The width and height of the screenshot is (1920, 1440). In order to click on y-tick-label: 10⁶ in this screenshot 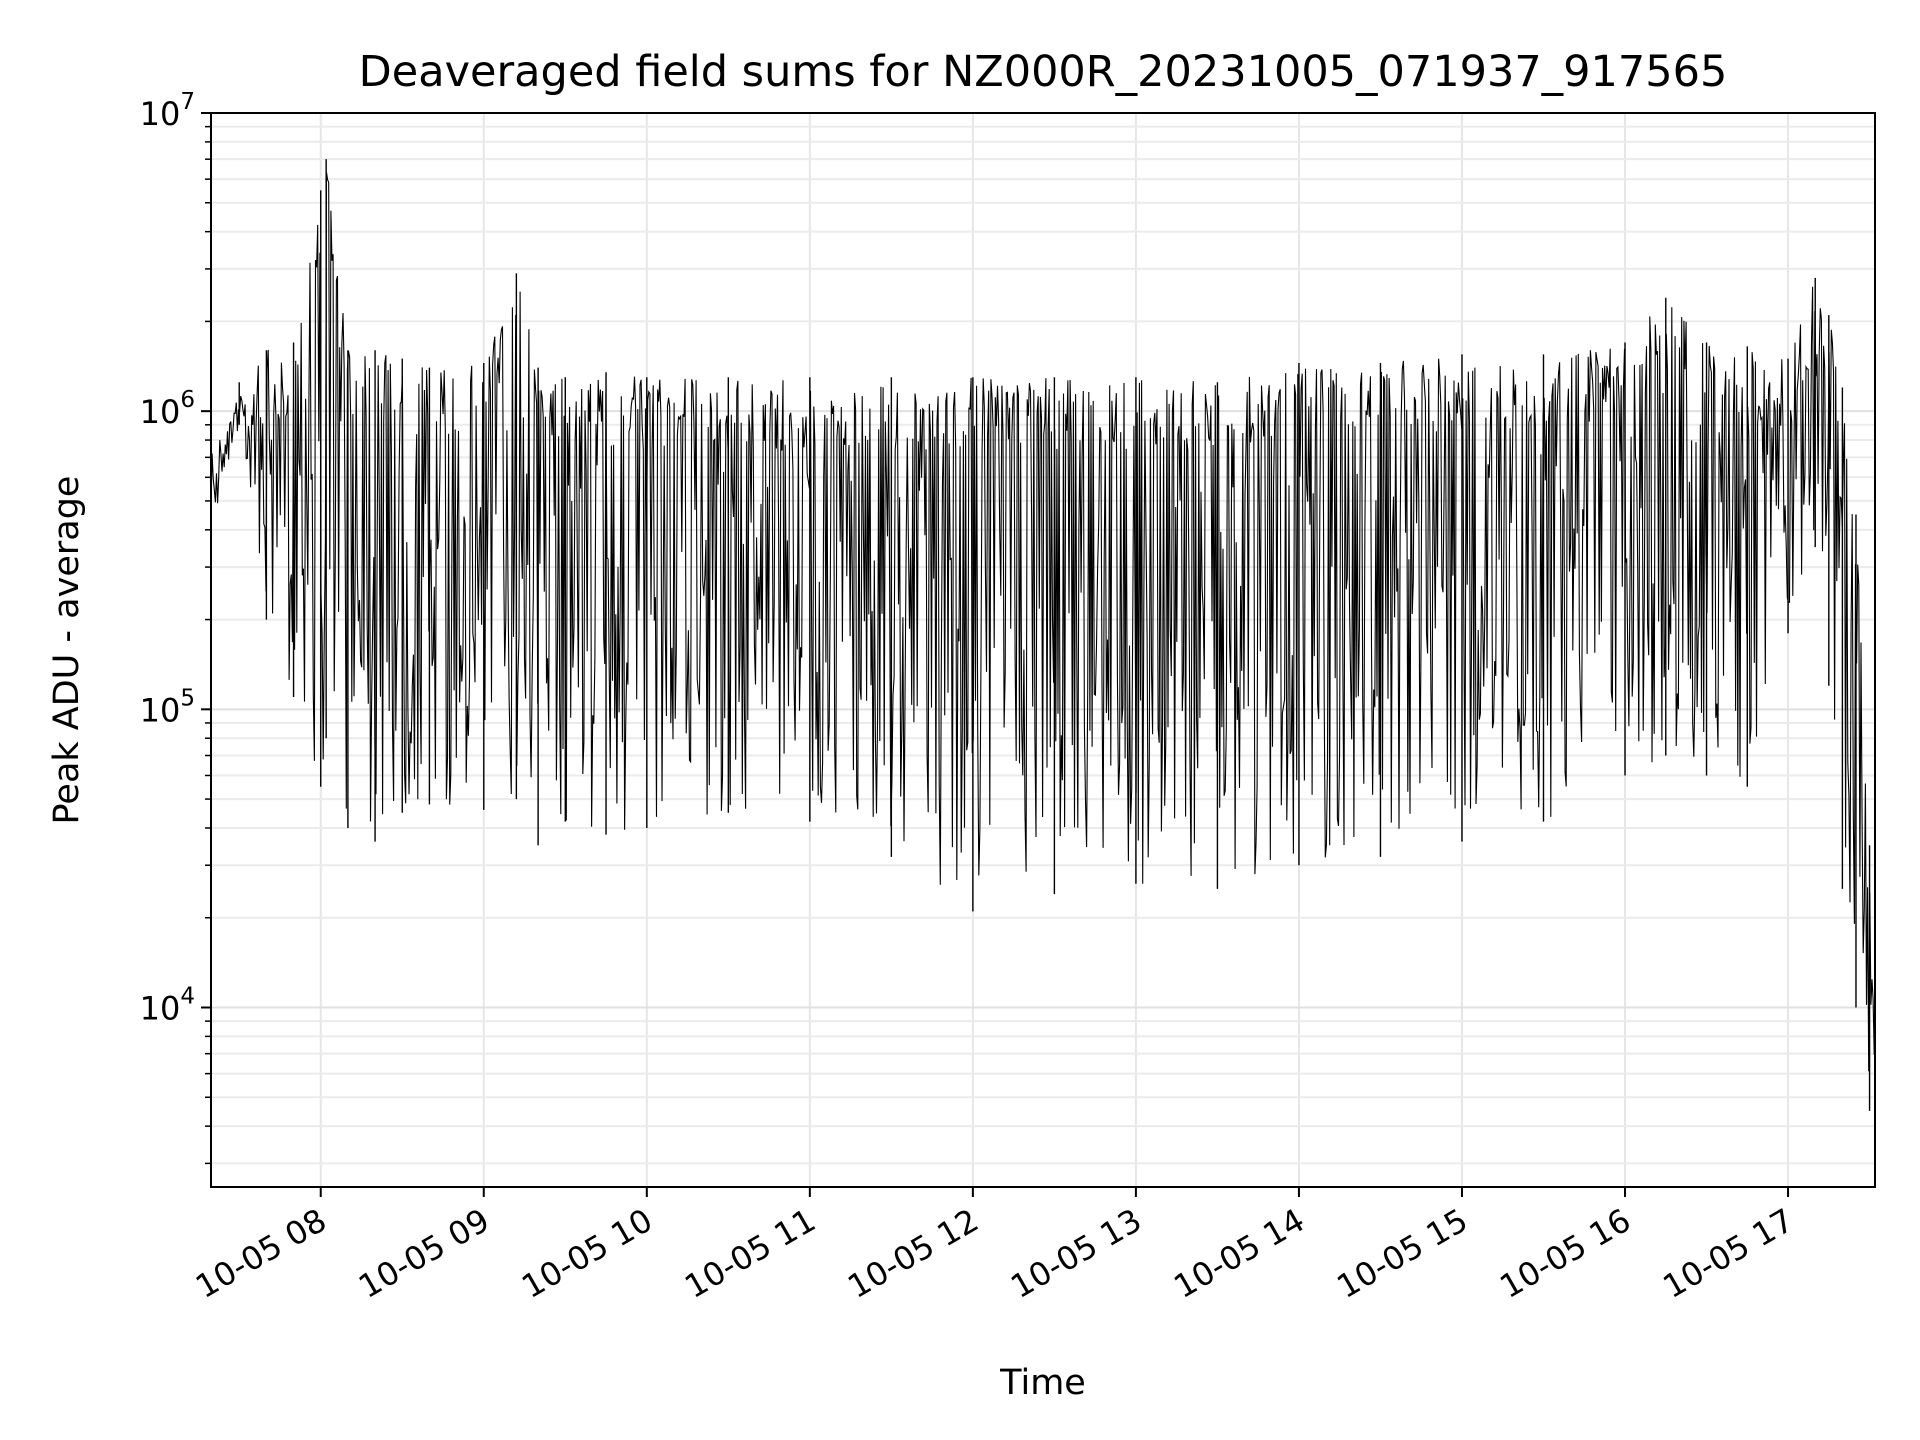, I will do `click(167, 409)`.